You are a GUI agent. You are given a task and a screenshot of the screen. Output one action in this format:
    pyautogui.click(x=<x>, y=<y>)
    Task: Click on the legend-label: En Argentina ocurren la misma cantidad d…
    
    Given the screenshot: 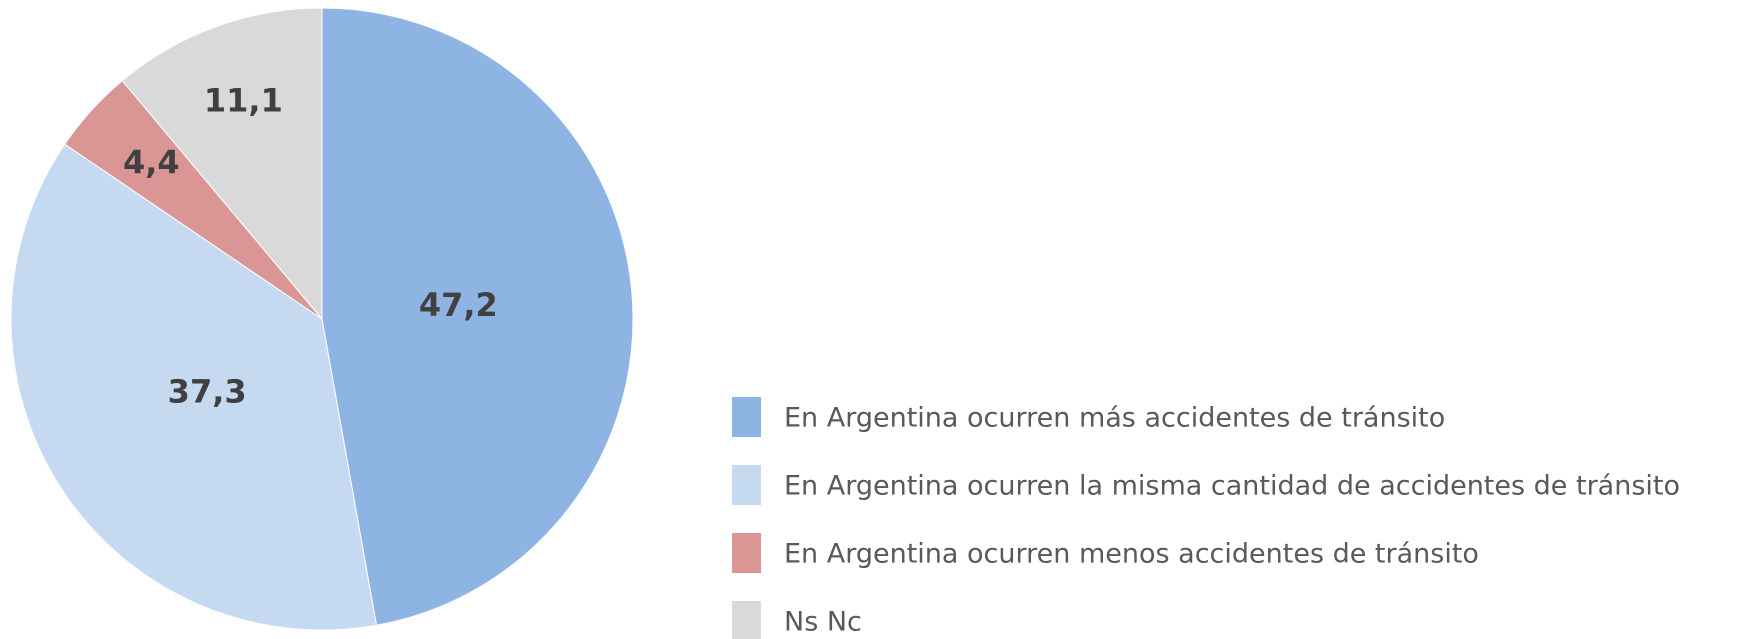 What is the action you would take?
    pyautogui.click(x=1232, y=486)
    